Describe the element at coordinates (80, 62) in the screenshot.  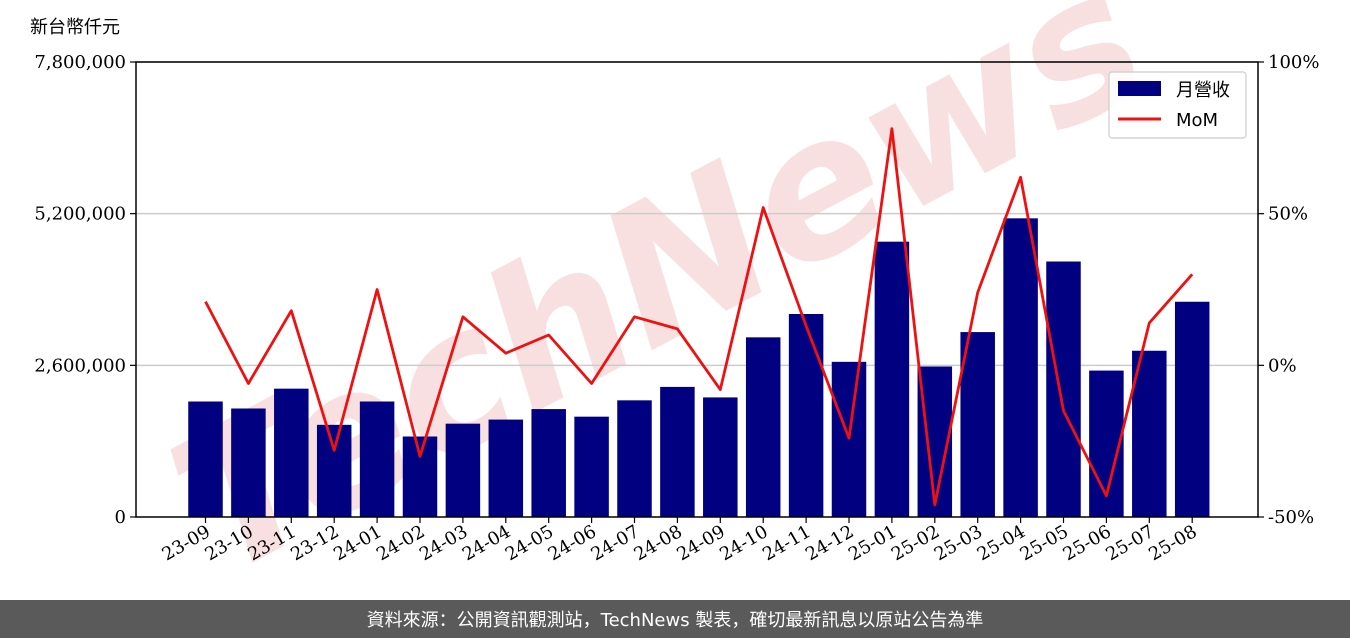
I see `left-tick-label: 7,800,000` at that location.